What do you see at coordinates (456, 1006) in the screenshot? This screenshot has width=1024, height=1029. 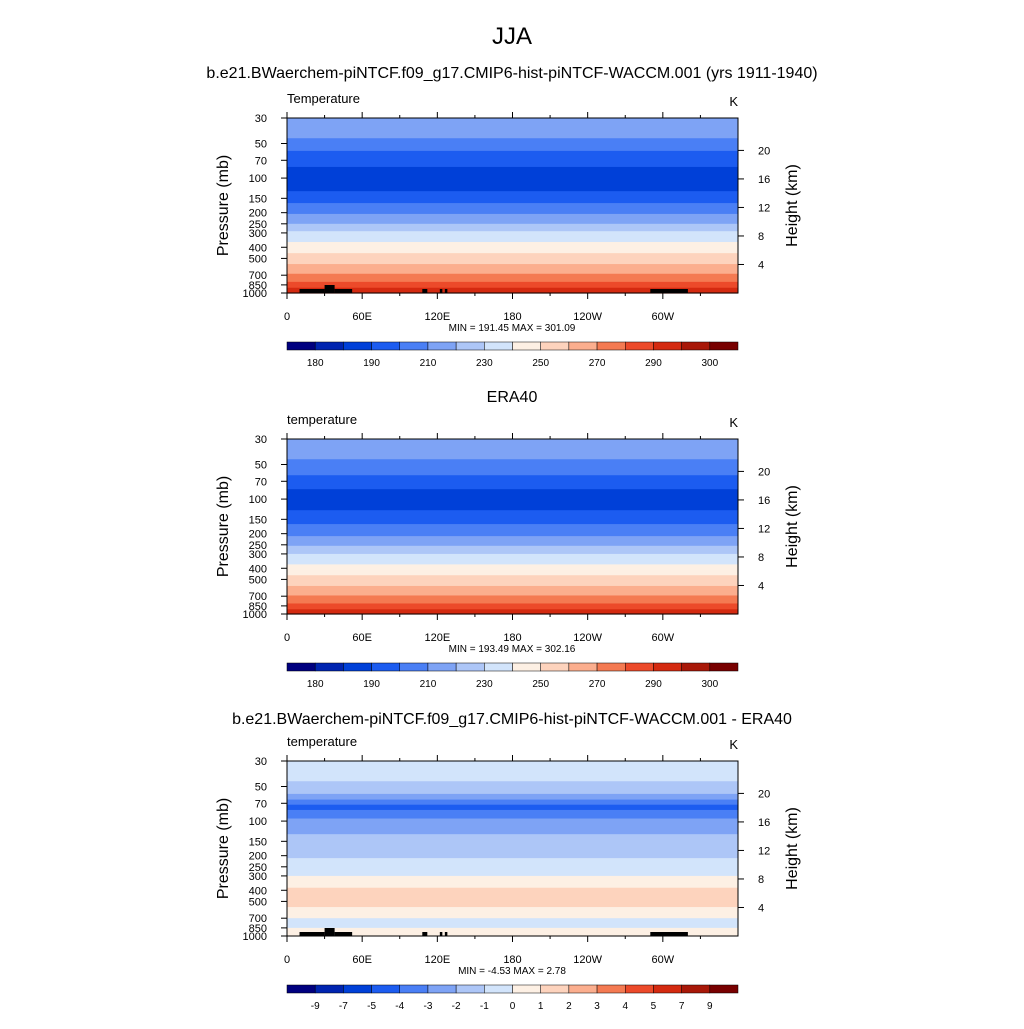 I see `colorbar-label: -2` at bounding box center [456, 1006].